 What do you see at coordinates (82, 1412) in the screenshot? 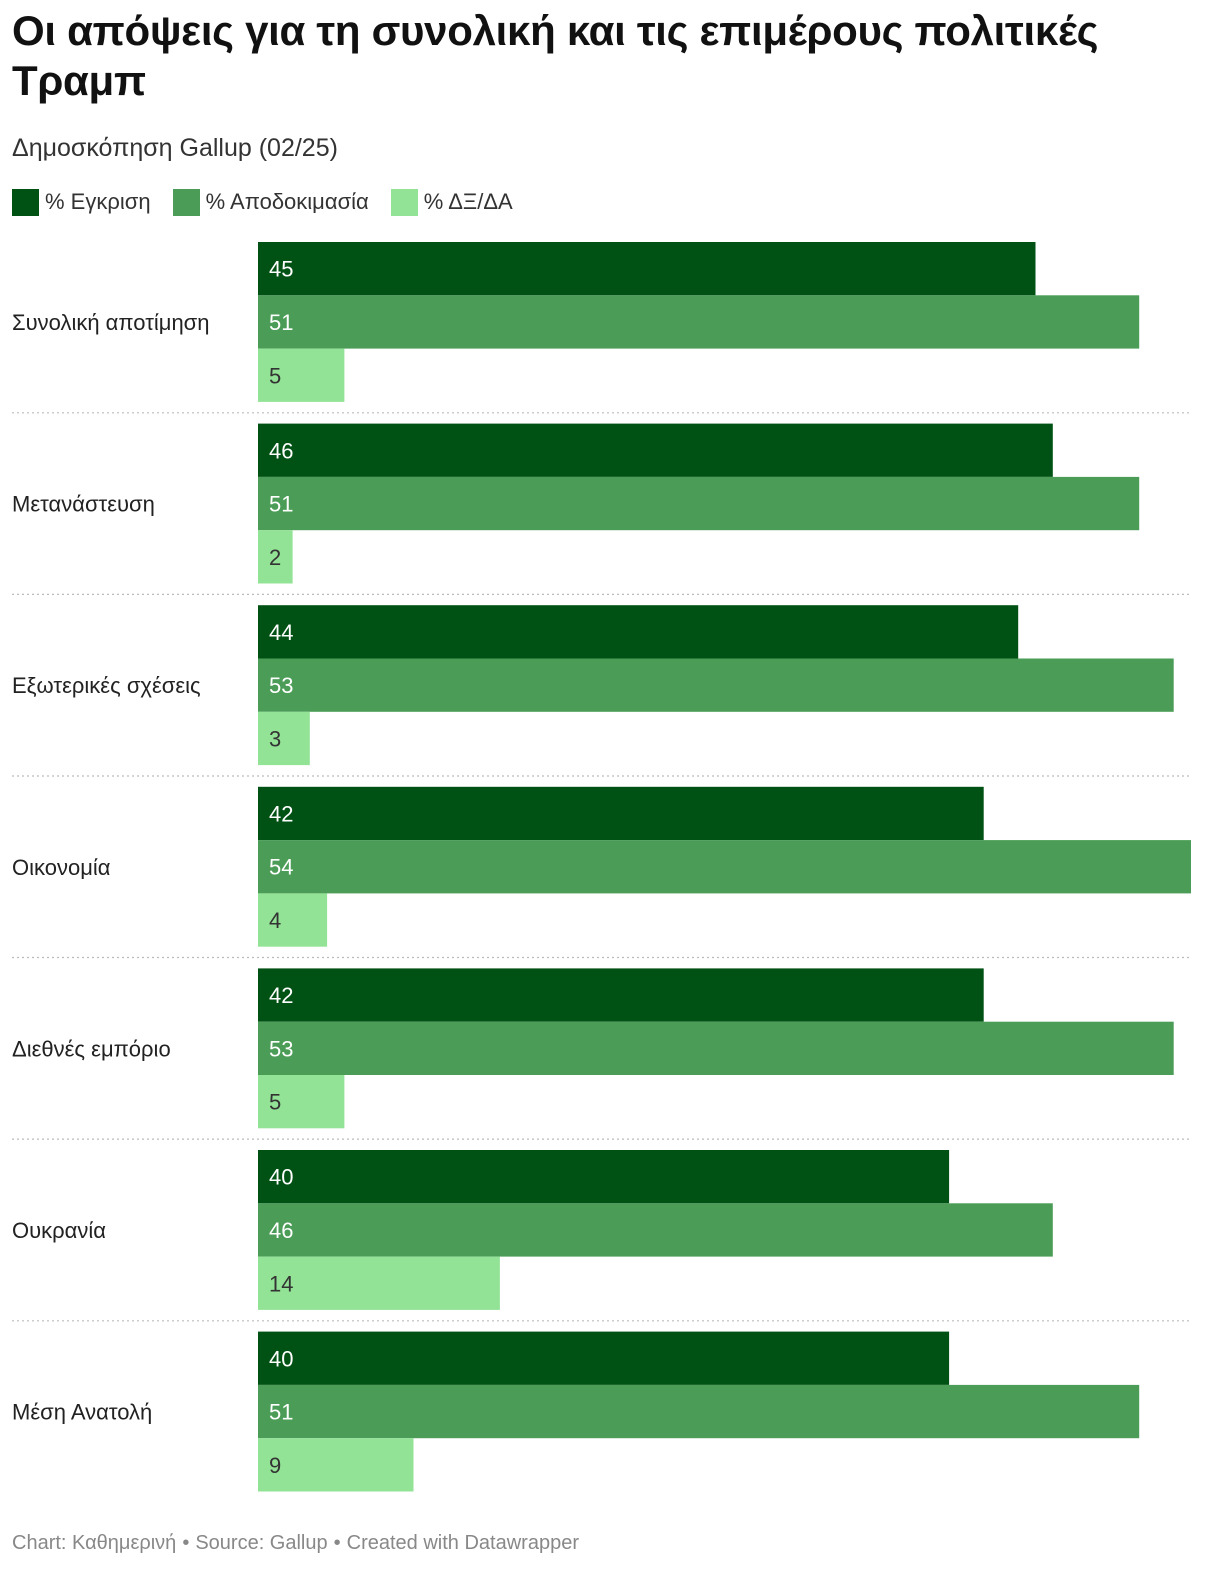
I see `category-label: Μέση Ανατολή` at bounding box center [82, 1412].